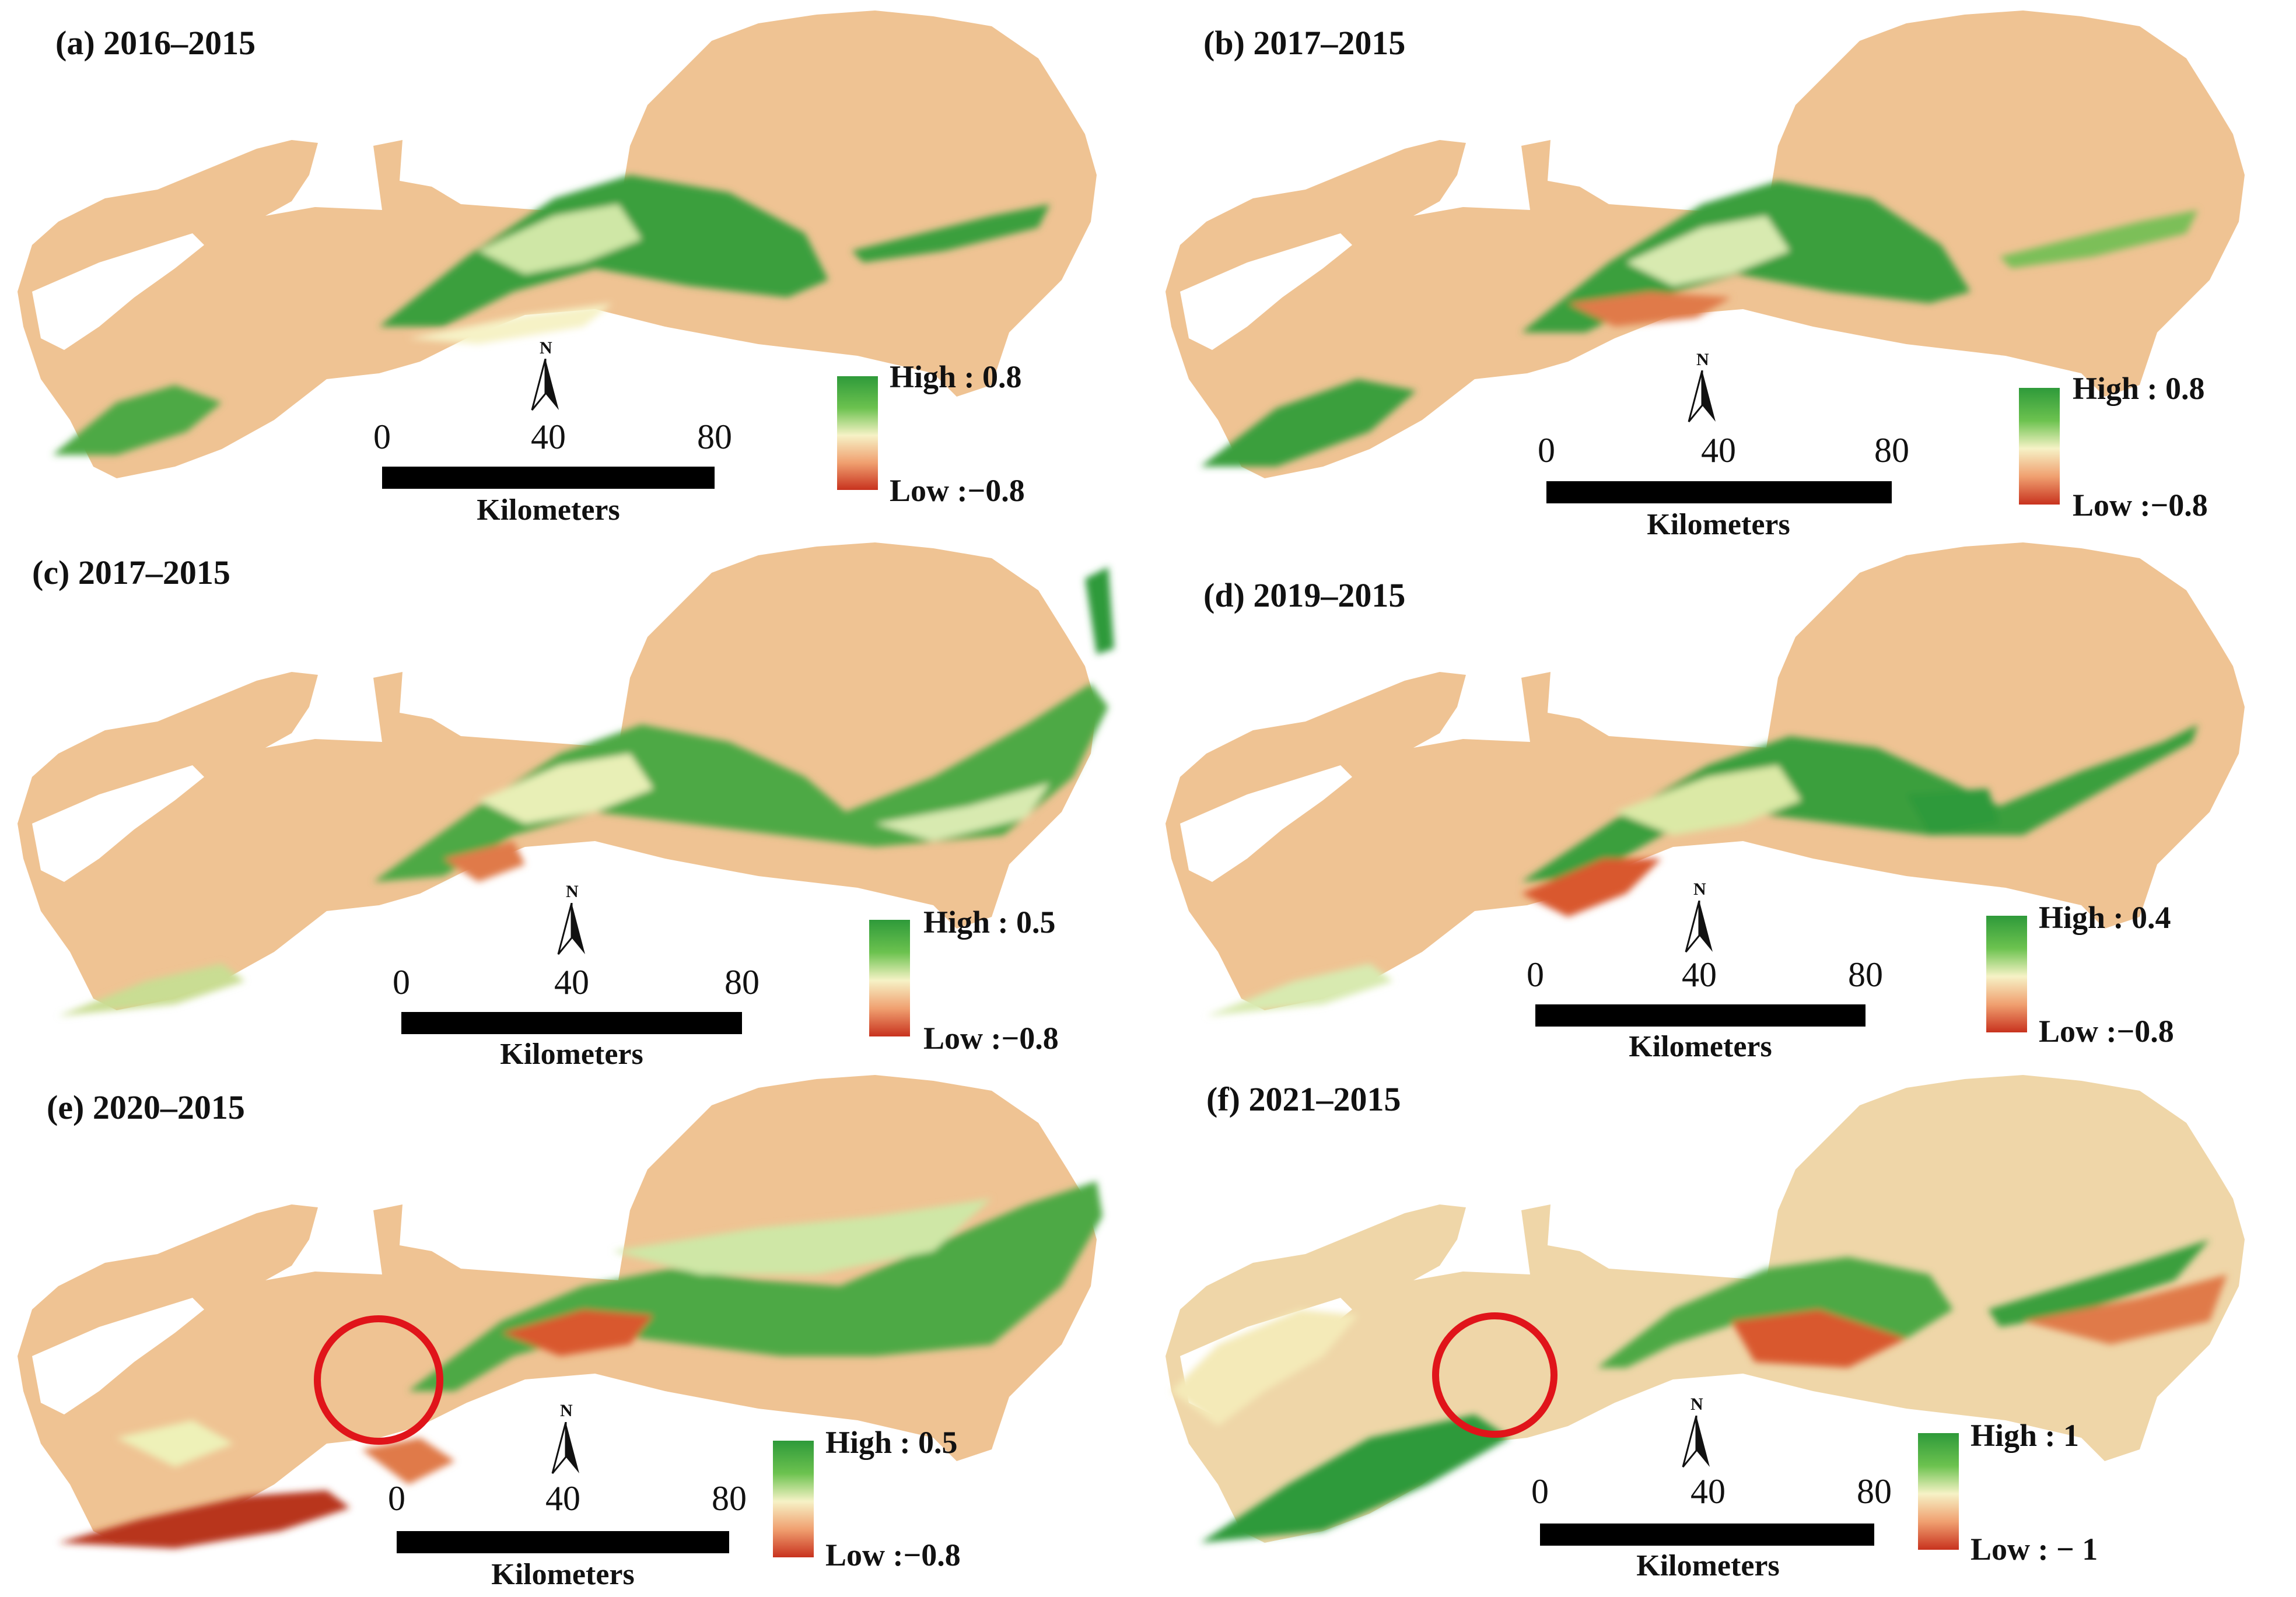 The image size is (2296, 1597). What do you see at coordinates (2025, 1435) in the screenshot?
I see `legend-high-label: High : 1` at bounding box center [2025, 1435].